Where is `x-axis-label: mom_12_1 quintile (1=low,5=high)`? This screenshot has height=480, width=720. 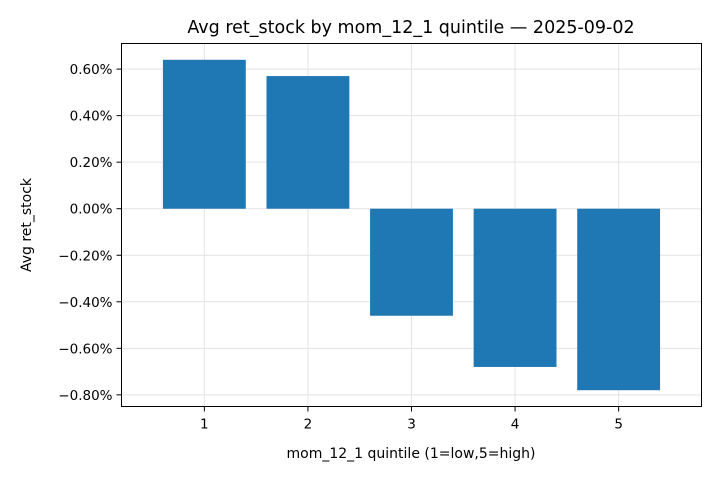 x-axis-label: mom_12_1 quintile (1=low,5=high) is located at coordinates (411, 454).